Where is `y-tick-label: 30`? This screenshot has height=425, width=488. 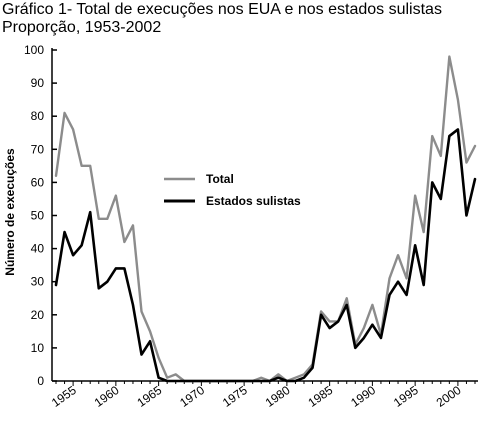
y-tick-label: 30 is located at coordinates (38, 282).